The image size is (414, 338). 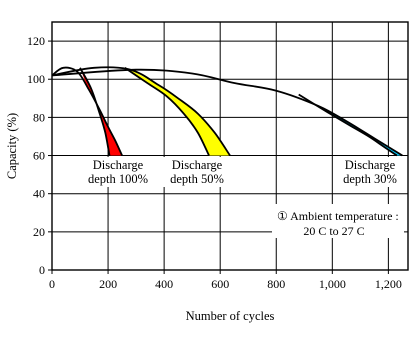 I want to click on y-tick-label: 40, so click(x=39, y=194).